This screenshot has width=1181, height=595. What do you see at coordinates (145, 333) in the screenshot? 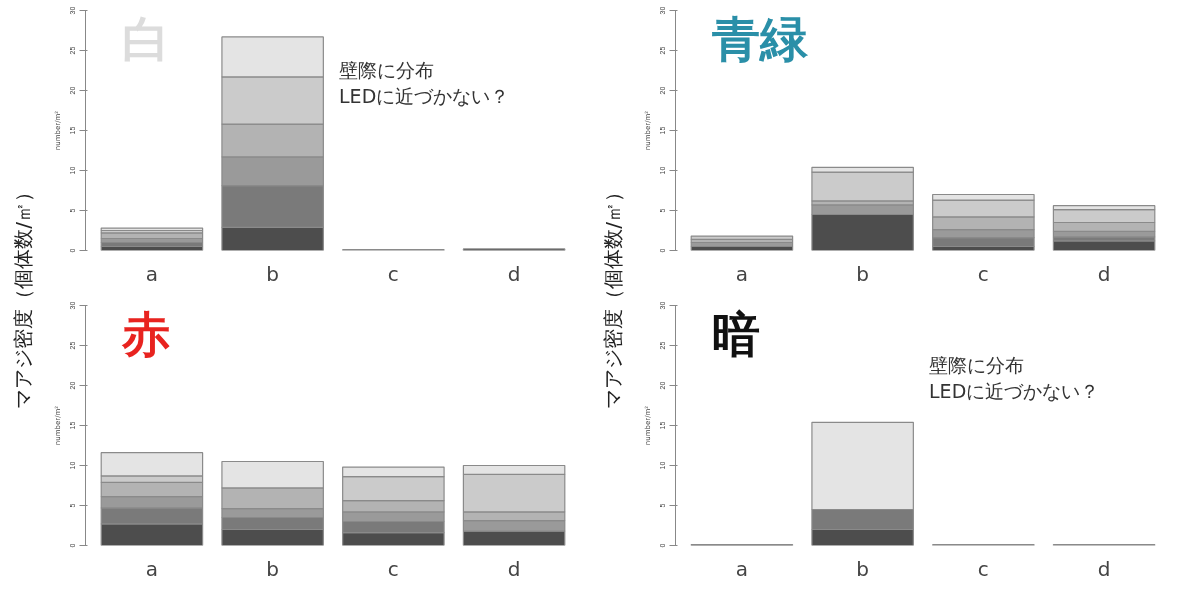
I see `chart-title: 赤` at bounding box center [145, 333].